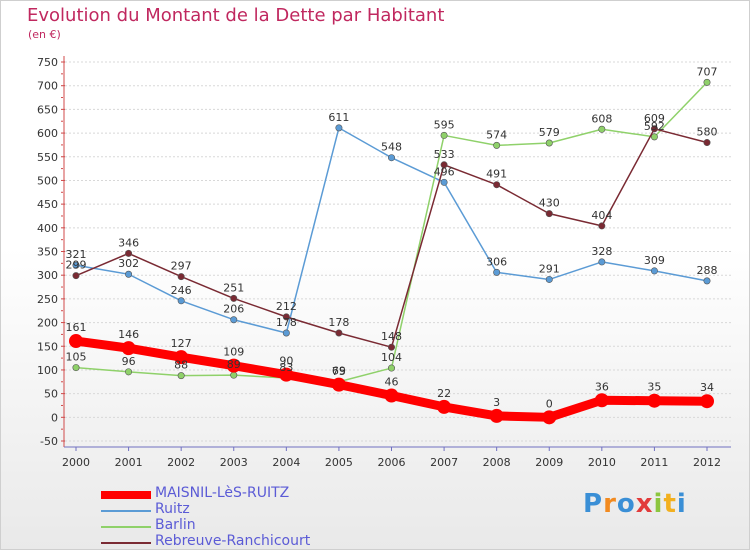  Describe the element at coordinates (47, 228) in the screenshot. I see `y-tick-label: 400` at that location.